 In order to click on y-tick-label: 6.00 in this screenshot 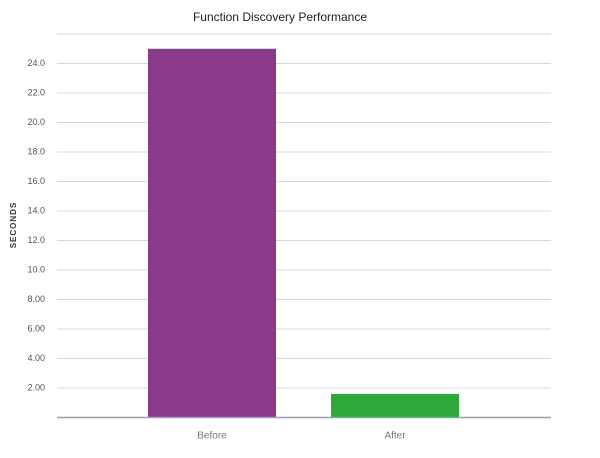, I will do `click(36, 328)`.